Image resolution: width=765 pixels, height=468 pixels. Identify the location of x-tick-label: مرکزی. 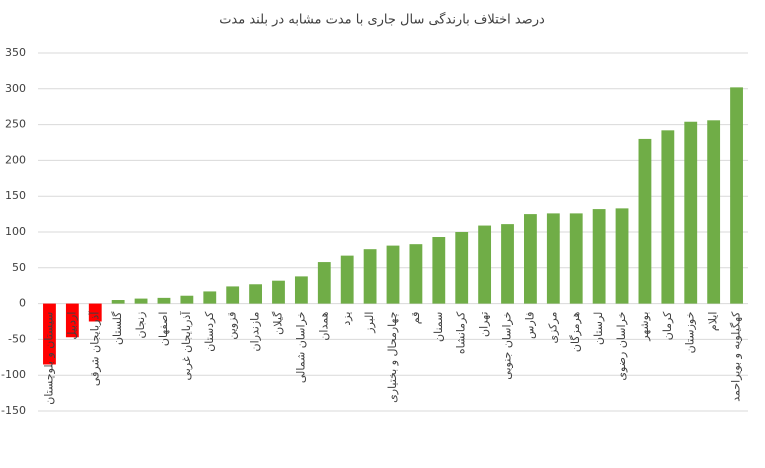
(552, 328).